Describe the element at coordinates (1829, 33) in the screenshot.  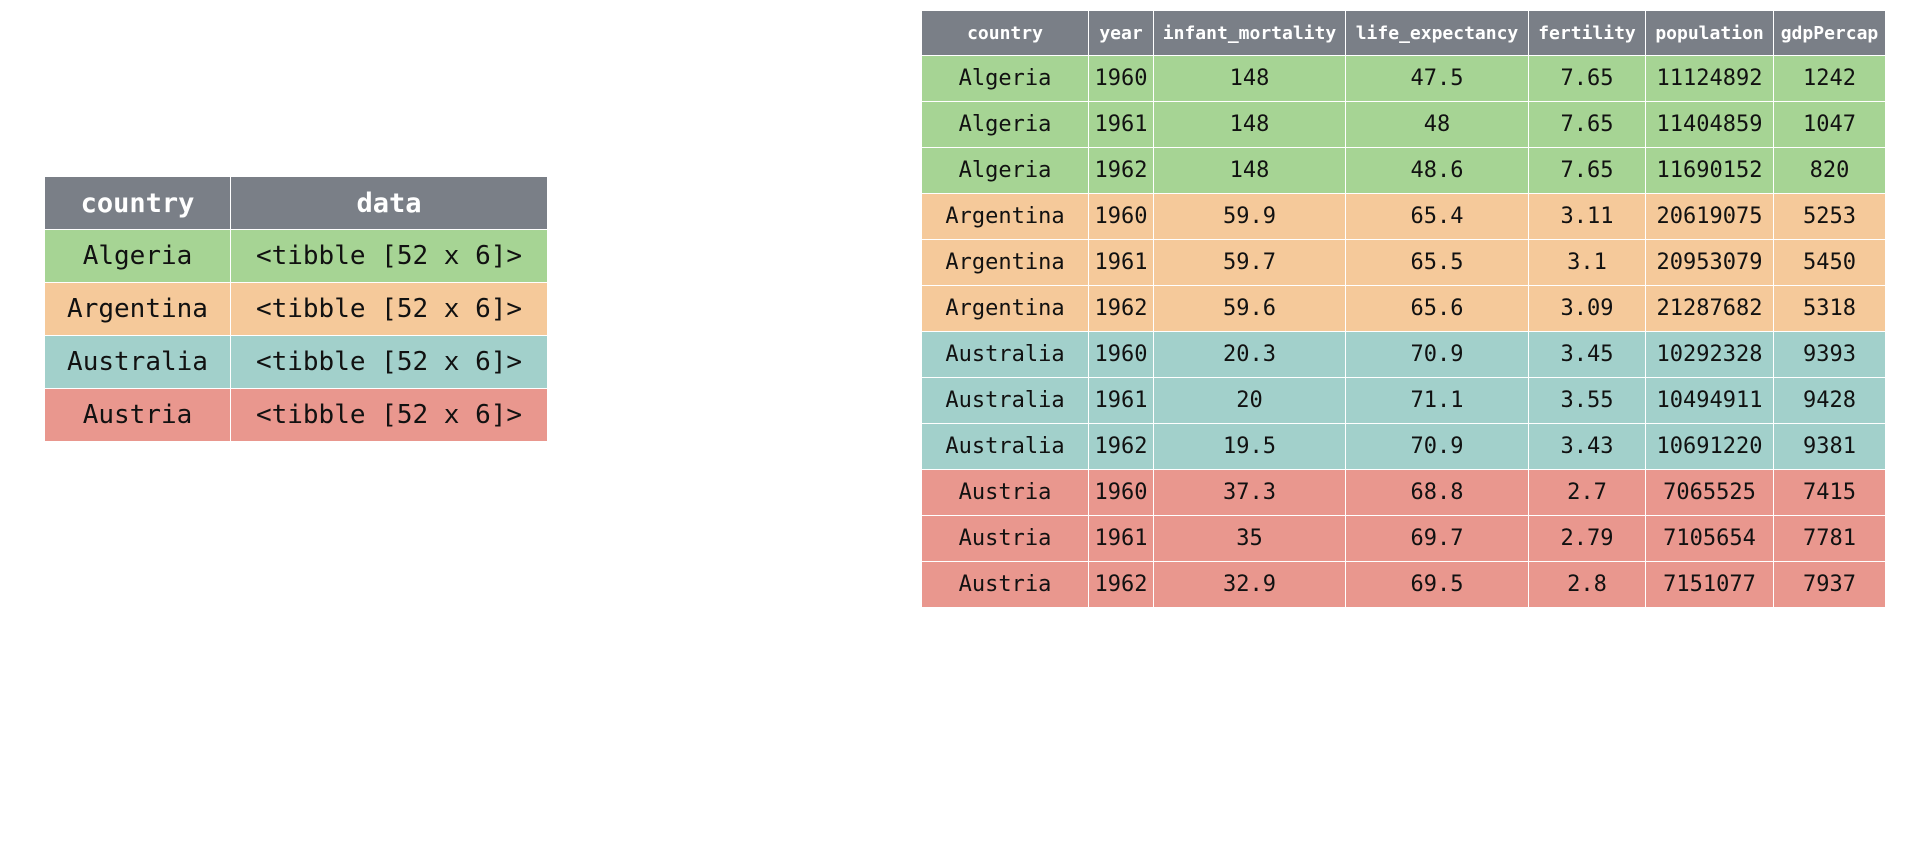
I see `unnested-header-gdppercap: gdpPercap` at that location.